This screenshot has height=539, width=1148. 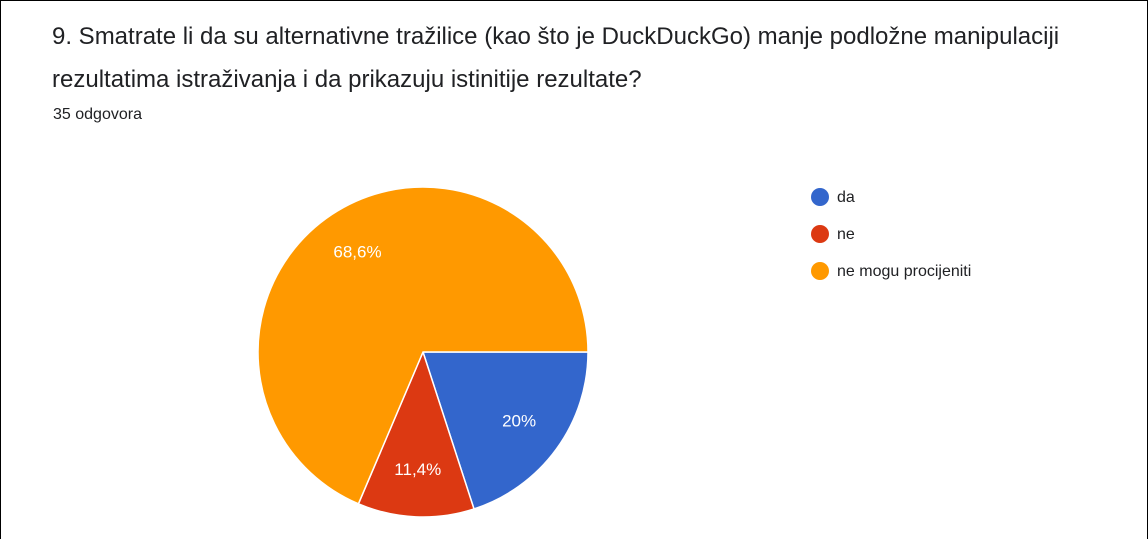 What do you see at coordinates (846, 234) in the screenshot?
I see `legend-label: ne` at bounding box center [846, 234].